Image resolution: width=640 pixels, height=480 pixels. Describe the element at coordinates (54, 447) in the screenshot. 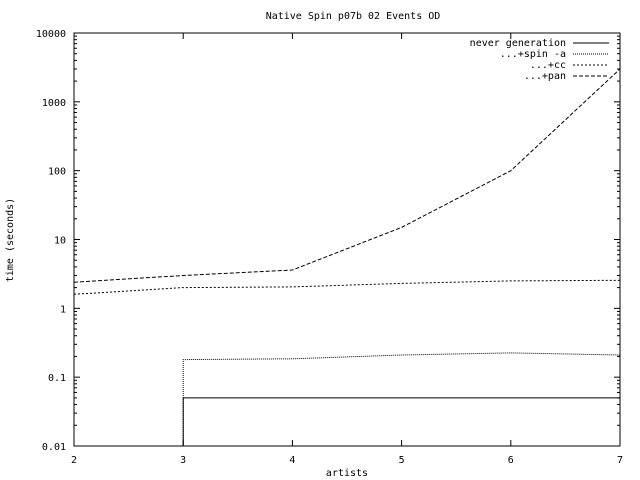

I see `y-tick-label: 0.01` at that location.